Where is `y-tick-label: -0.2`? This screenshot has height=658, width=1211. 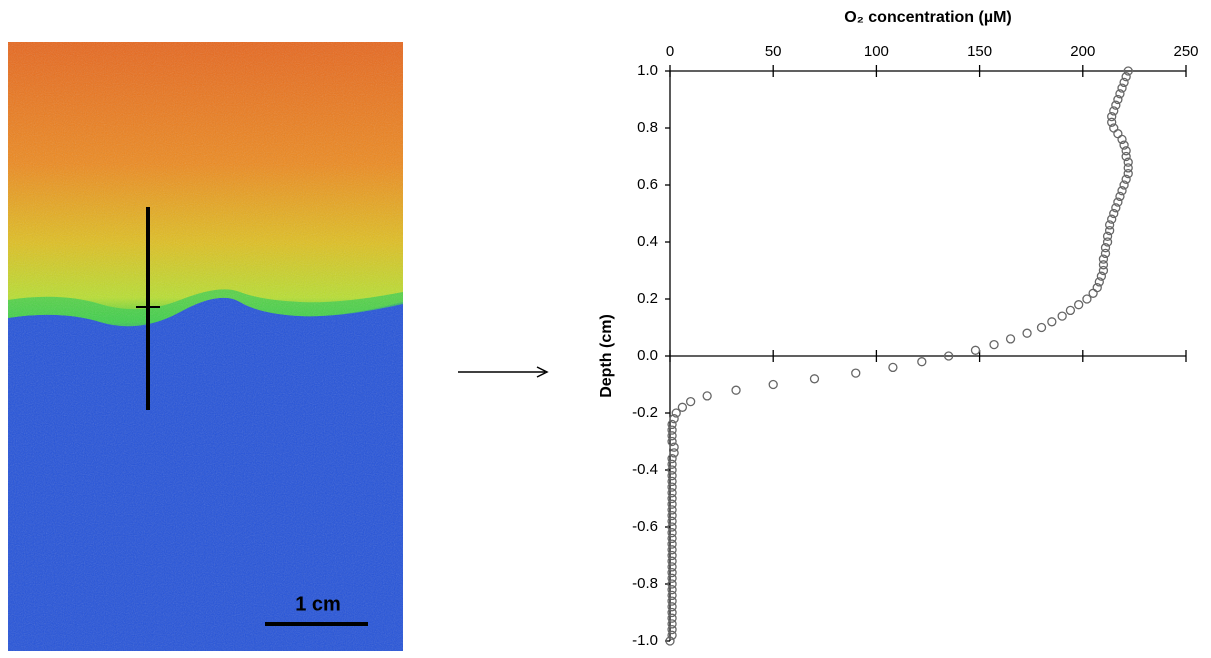 y-tick-label: -0.2 is located at coordinates (645, 412).